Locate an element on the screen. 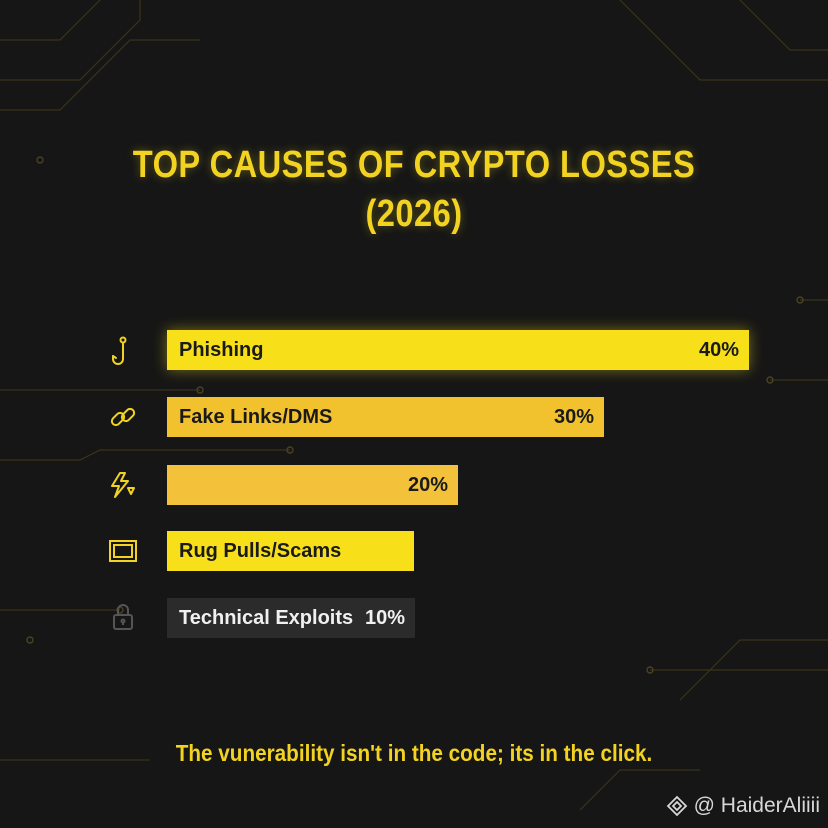  bar-value-phishing: 40% is located at coordinates (718, 350).